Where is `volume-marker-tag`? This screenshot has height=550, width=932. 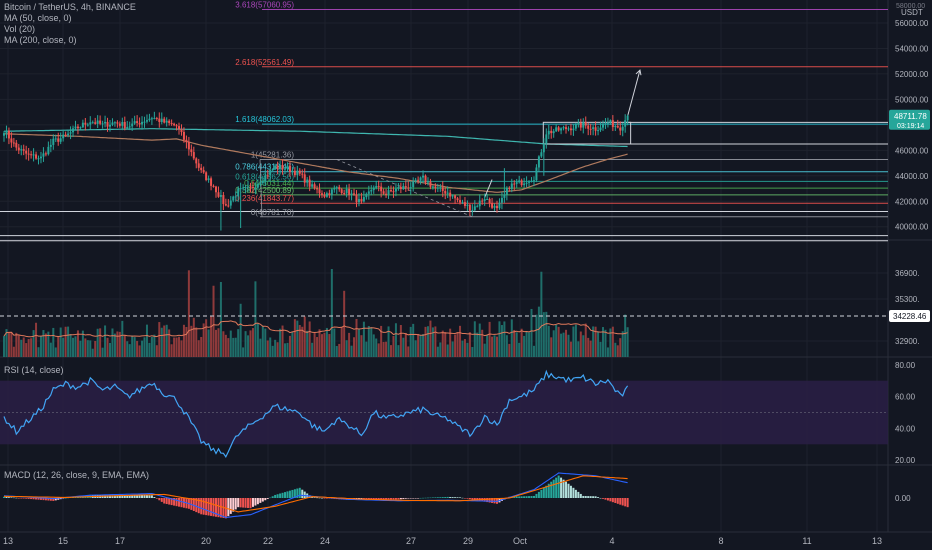 volume-marker-tag is located at coordinates (909, 316).